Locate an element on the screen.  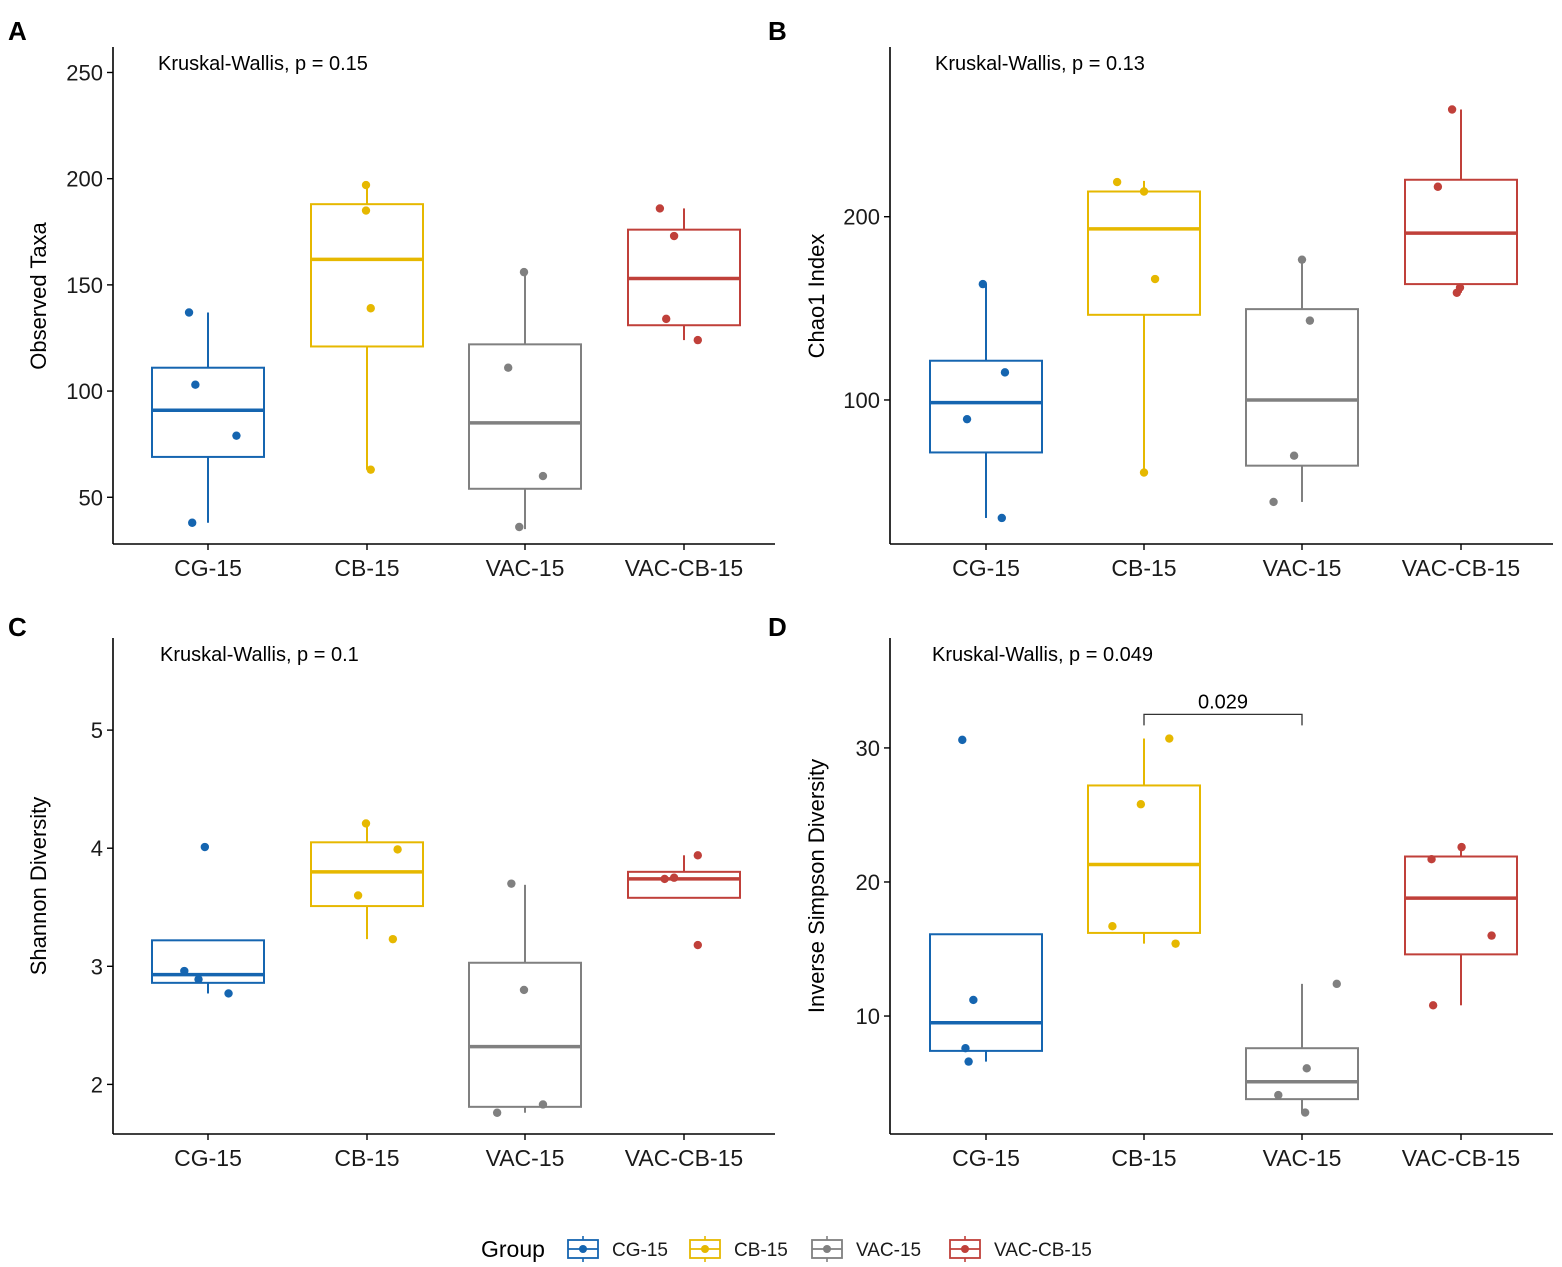
legend-label: VAC-15 is located at coordinates (888, 1250).